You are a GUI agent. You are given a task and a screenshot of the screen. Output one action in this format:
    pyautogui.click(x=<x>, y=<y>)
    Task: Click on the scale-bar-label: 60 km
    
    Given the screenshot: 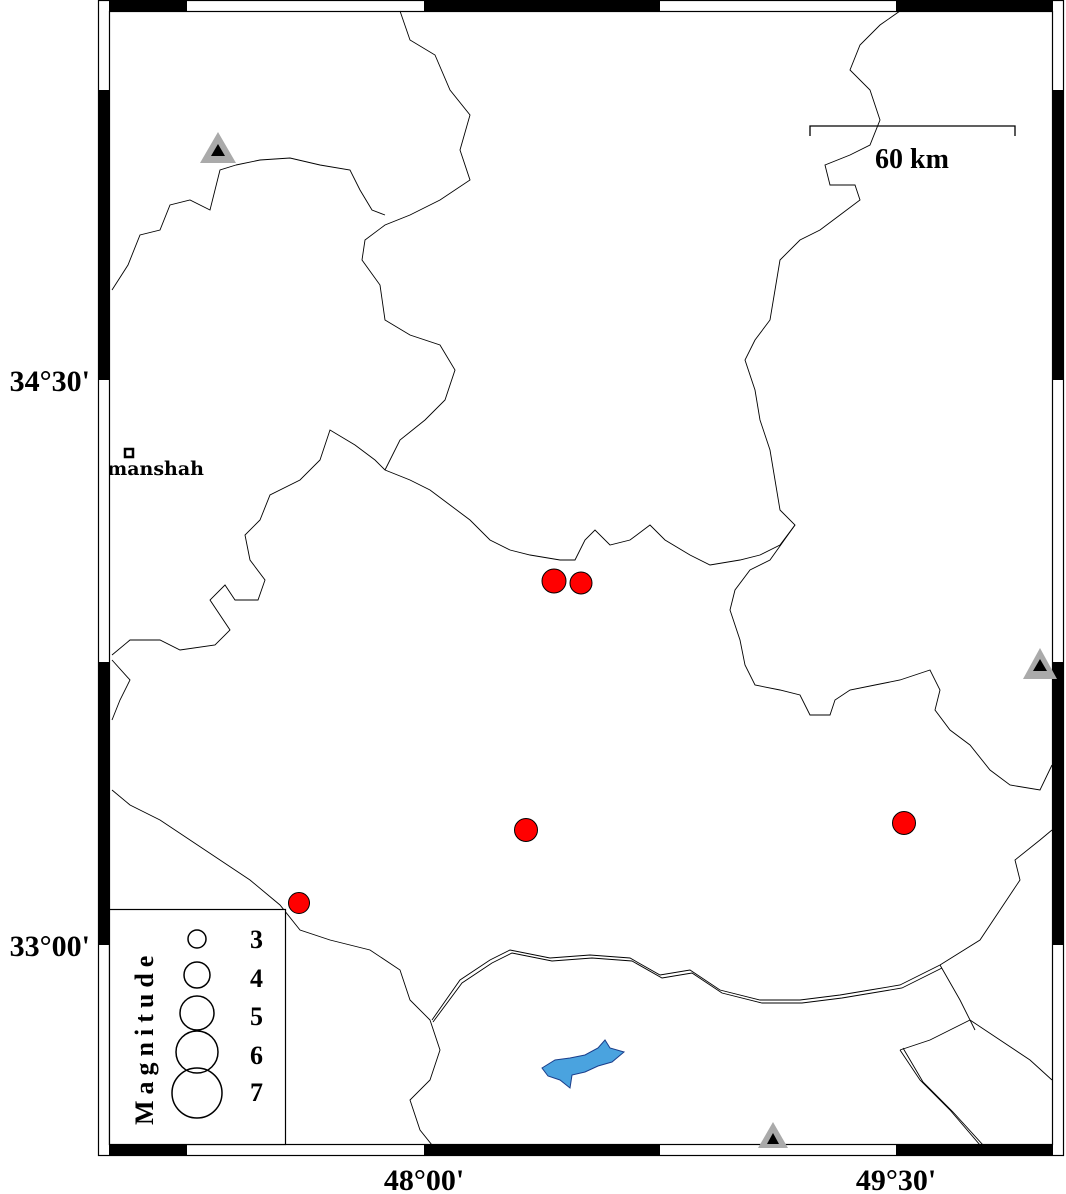 What is the action you would take?
    pyautogui.click(x=912, y=159)
    